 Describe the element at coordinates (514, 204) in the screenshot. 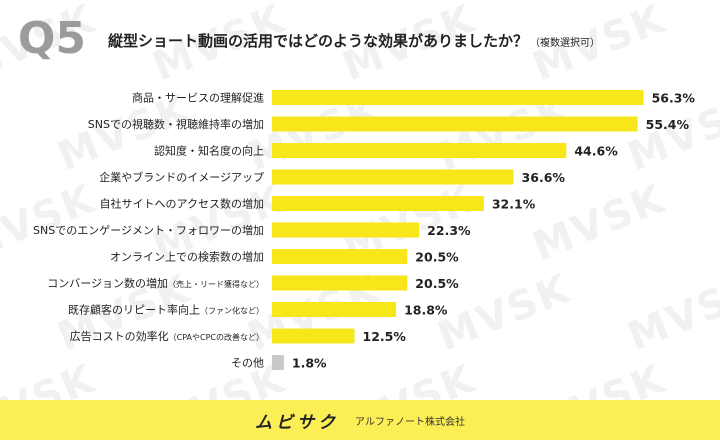

I see `value-label: 32.1%` at that location.